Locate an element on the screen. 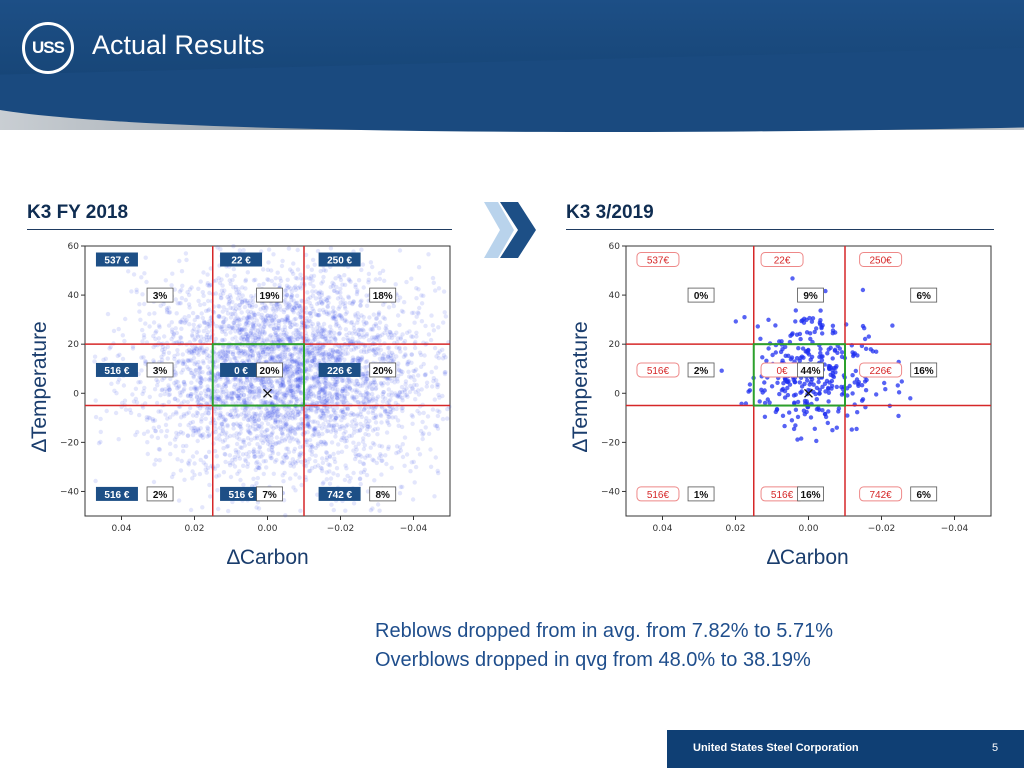  x-tick-label: 0.02 is located at coordinates (194, 529).